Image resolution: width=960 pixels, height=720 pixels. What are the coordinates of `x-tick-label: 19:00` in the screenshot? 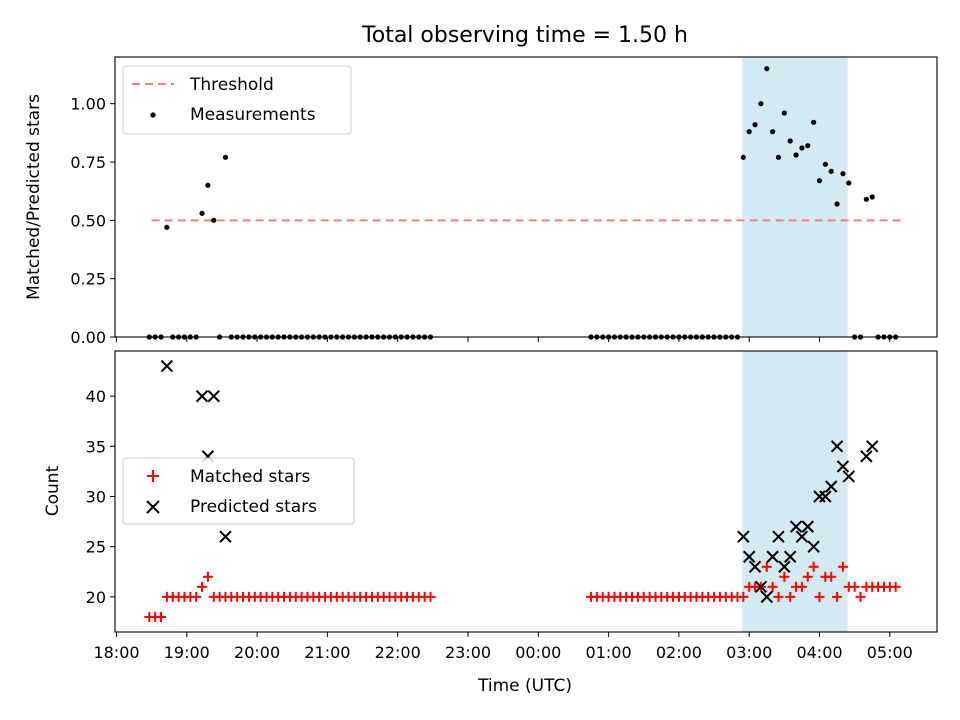 It's located at (187, 652).